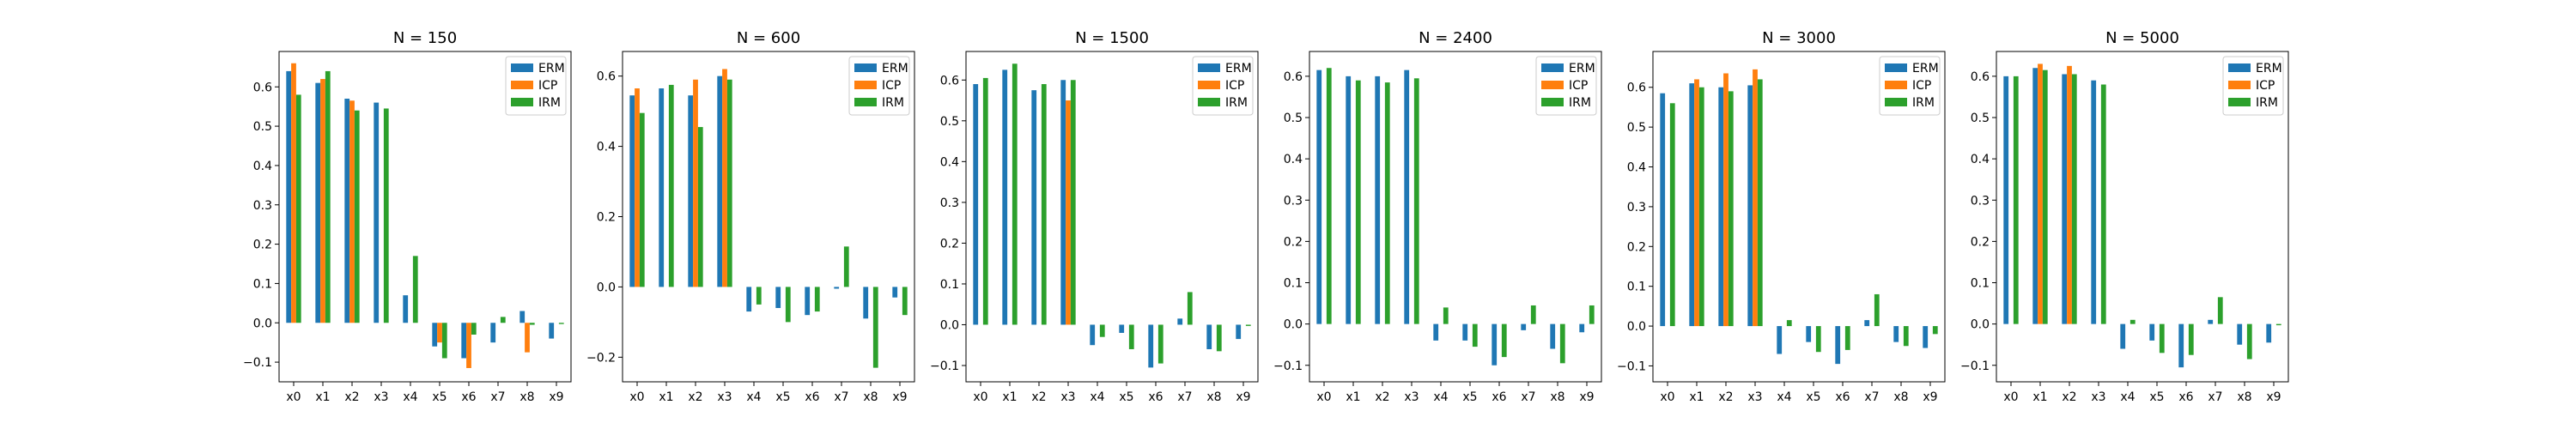 The width and height of the screenshot is (2576, 429). Describe the element at coordinates (352, 211) in the screenshot. I see `bar-icp-x2` at that location.